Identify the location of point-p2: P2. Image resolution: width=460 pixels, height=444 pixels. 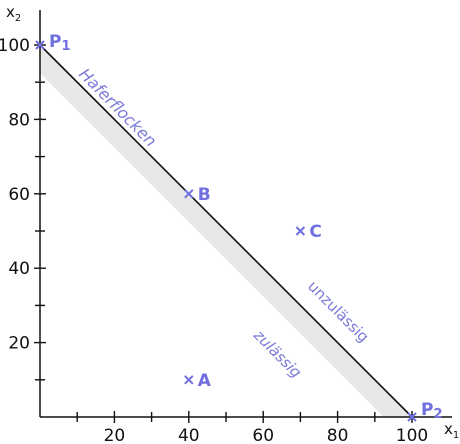
(425, 411).